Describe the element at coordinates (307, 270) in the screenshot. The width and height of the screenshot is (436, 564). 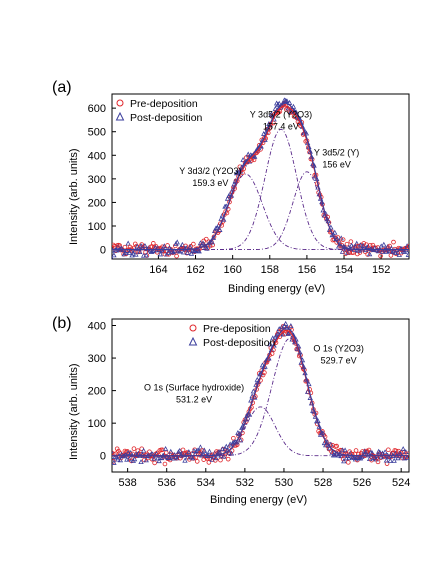
I see `x-tick-label: 156` at that location.